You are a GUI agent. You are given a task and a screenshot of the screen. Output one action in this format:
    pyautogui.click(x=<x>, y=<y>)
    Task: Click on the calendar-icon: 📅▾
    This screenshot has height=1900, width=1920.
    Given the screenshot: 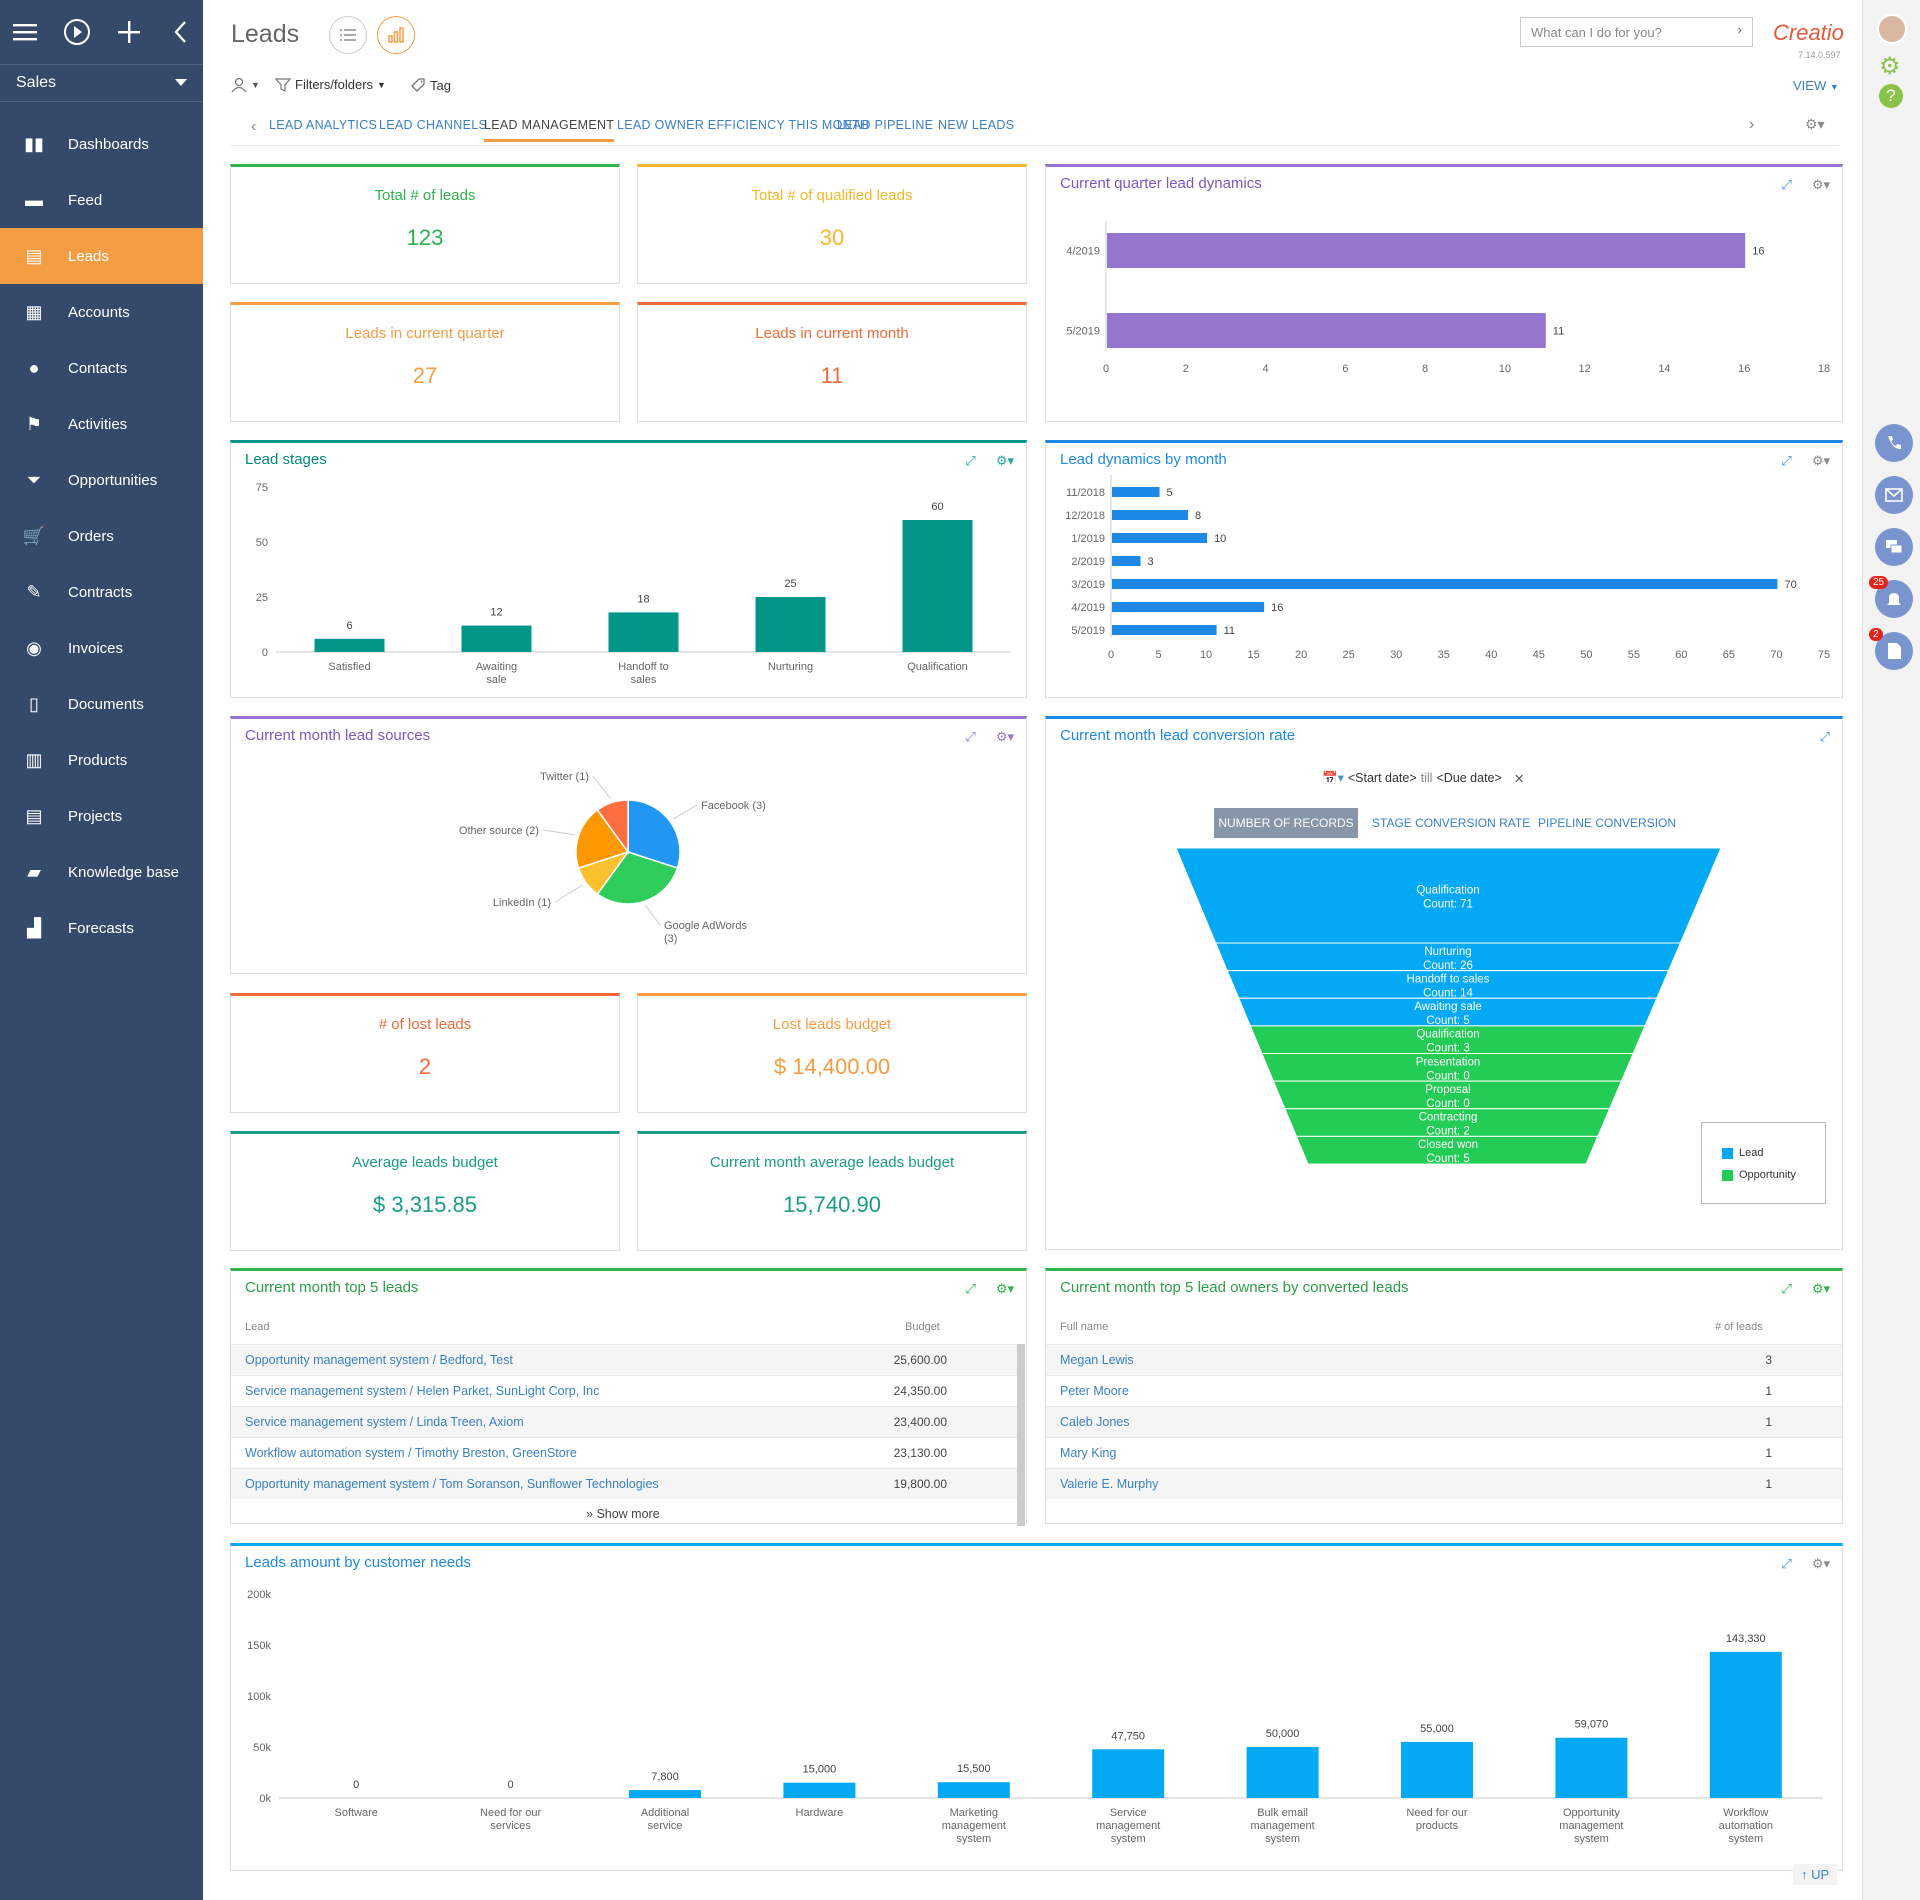 What is the action you would take?
    pyautogui.click(x=1333, y=778)
    